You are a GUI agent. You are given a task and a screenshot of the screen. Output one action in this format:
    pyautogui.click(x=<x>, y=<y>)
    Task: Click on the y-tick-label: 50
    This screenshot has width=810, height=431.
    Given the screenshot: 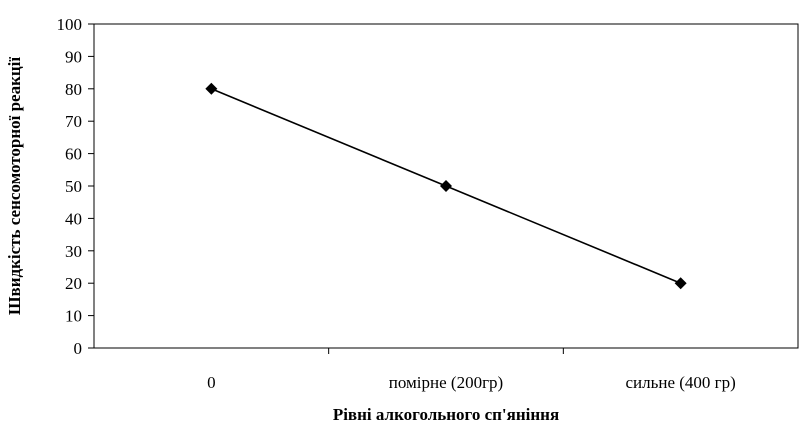 What is the action you would take?
    pyautogui.click(x=73, y=186)
    